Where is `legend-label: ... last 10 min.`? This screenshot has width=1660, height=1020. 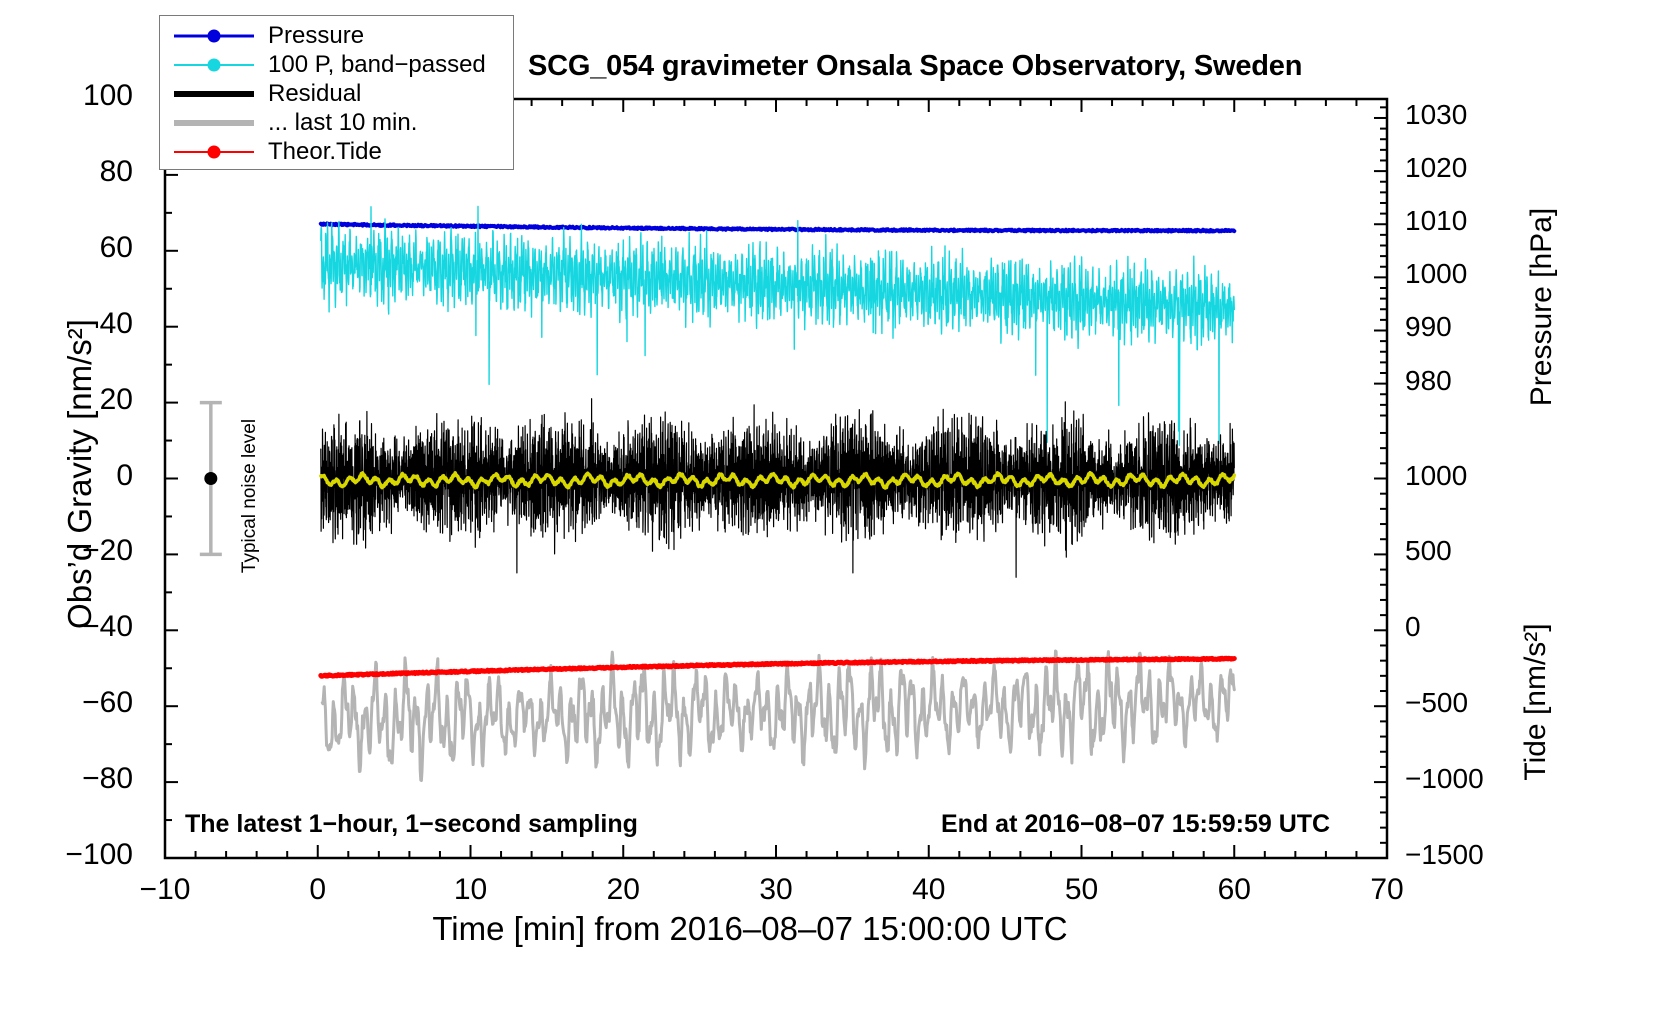 legend-label: ... last 10 min. is located at coordinates (343, 122).